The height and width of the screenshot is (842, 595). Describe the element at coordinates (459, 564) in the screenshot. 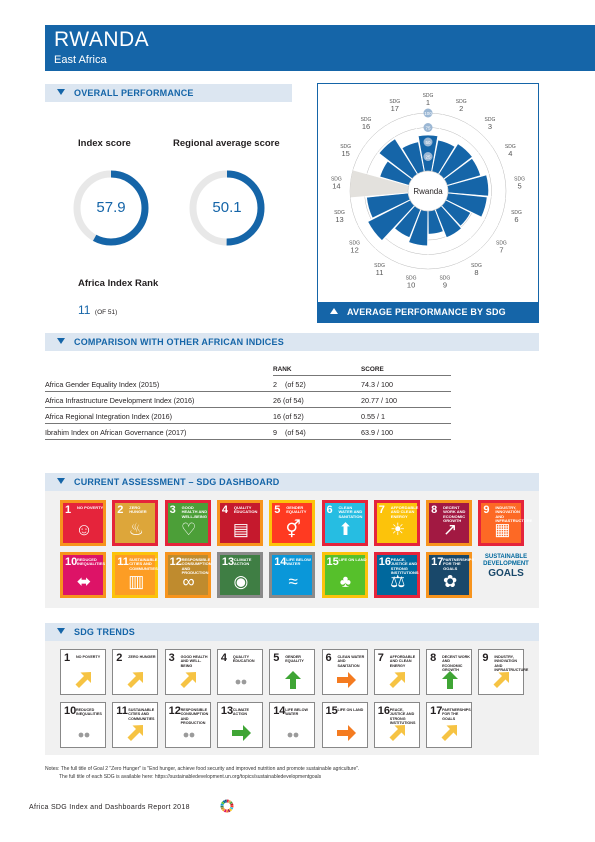

I see `tile-name: Partnerships for the Goals` at that location.